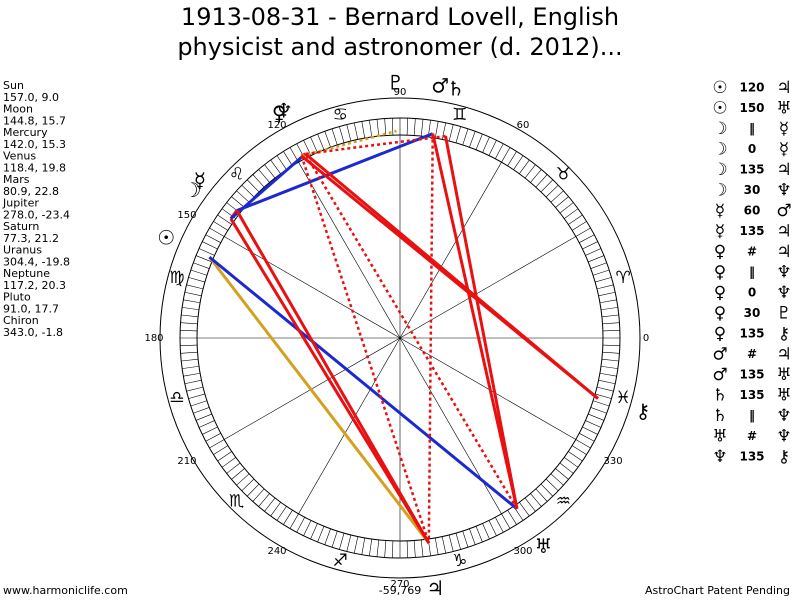 The width and height of the screenshot is (800, 600). I want to click on planet-name: Sun, so click(13, 85).